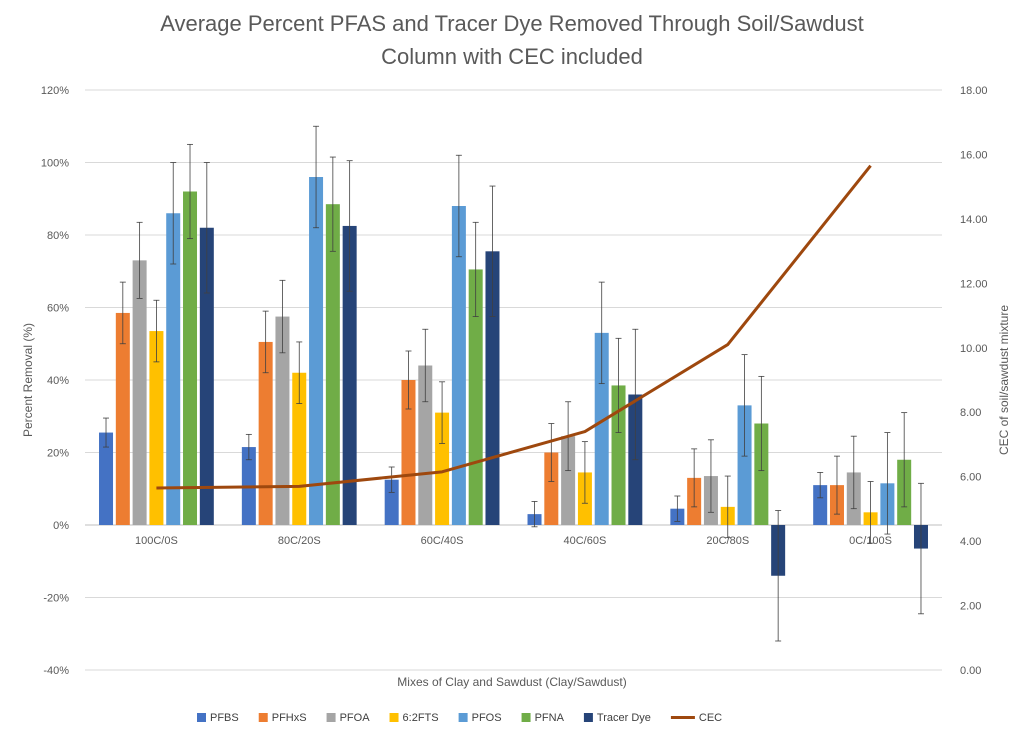 Image resolution: width=1024 pixels, height=740 pixels. What do you see at coordinates (289, 718) in the screenshot?
I see `legend-label: PFHxS` at bounding box center [289, 718].